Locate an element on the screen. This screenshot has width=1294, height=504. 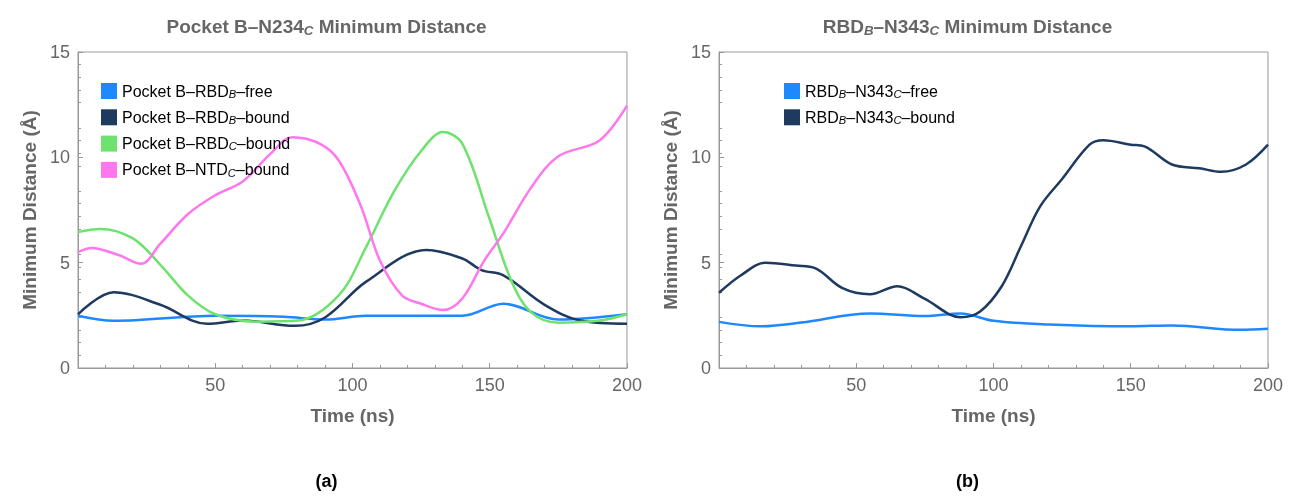
chart-title: RBDB–N343C Minimum Distance is located at coordinates (967, 27).